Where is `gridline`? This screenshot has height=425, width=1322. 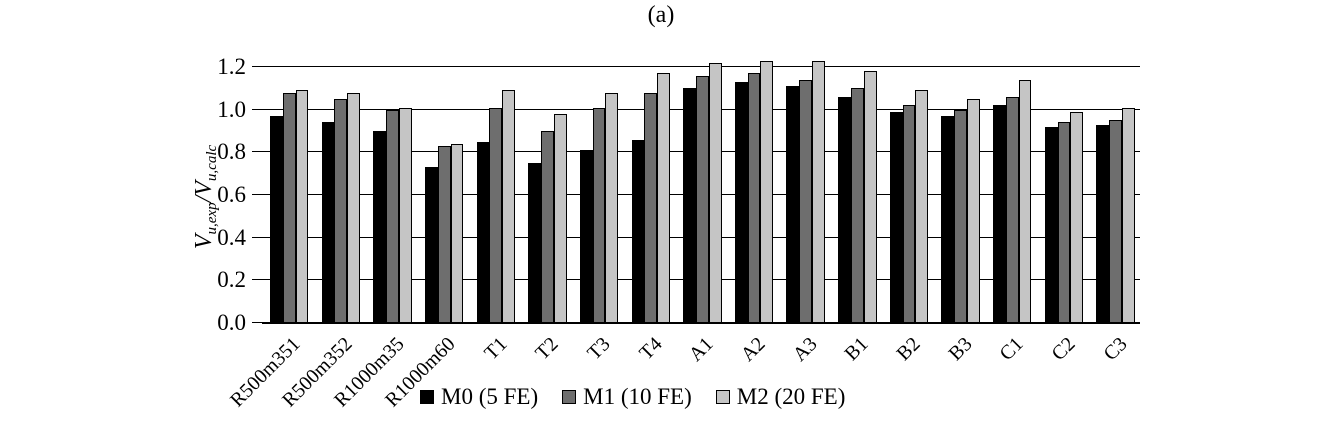
gridline is located at coordinates (701, 67).